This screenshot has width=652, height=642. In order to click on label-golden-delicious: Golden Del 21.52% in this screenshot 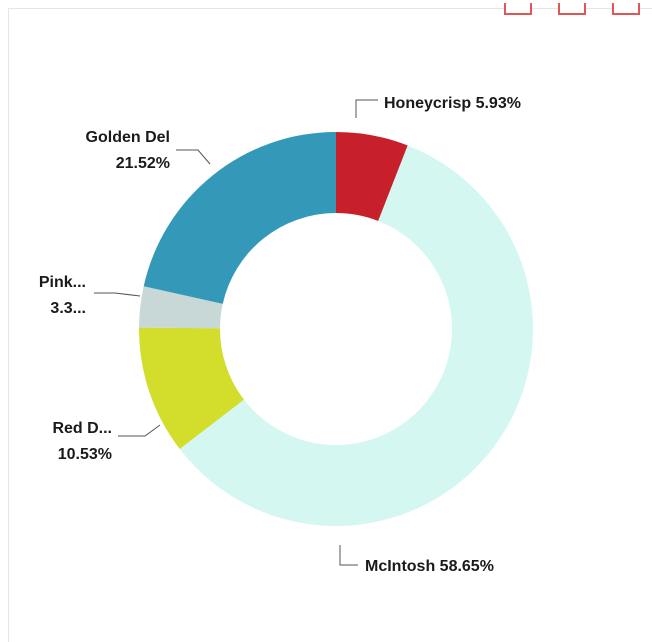, I will do `click(128, 150)`.